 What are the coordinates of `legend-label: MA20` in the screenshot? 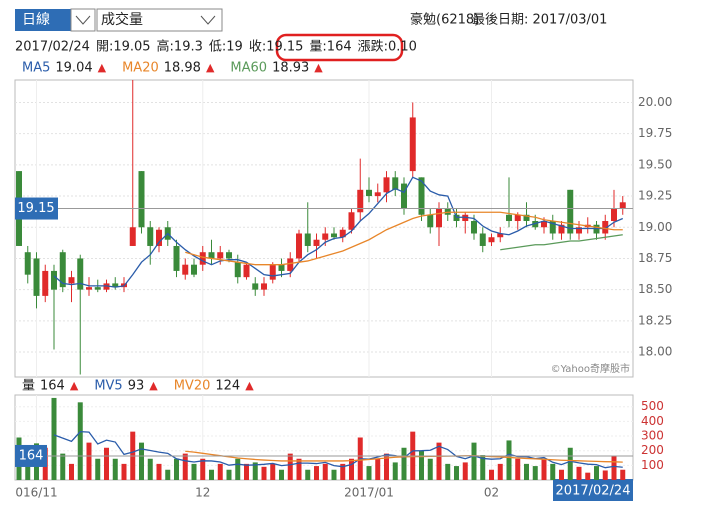 It's located at (140, 68).